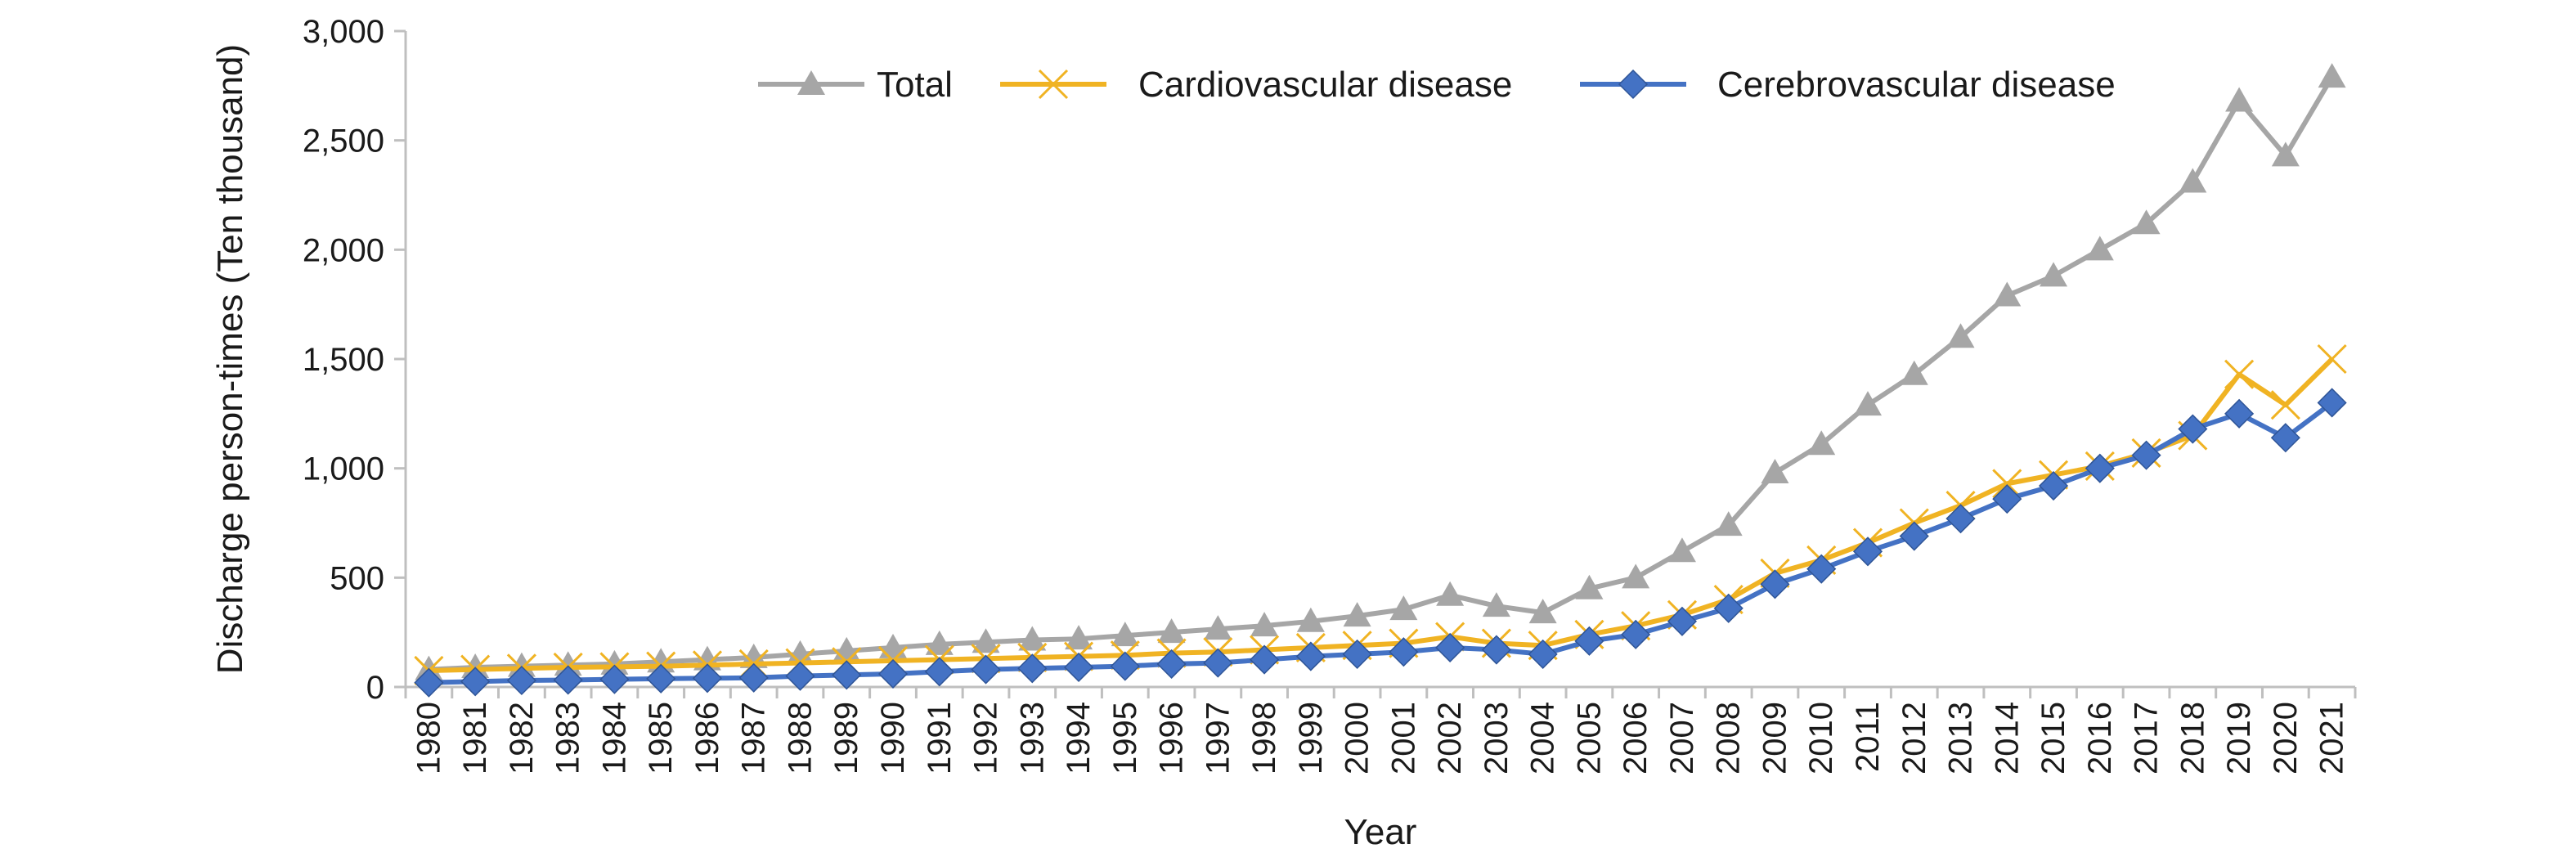 Image resolution: width=2576 pixels, height=862 pixels. Describe the element at coordinates (2147, 738) in the screenshot. I see `x-tick-label: 2017` at that location.